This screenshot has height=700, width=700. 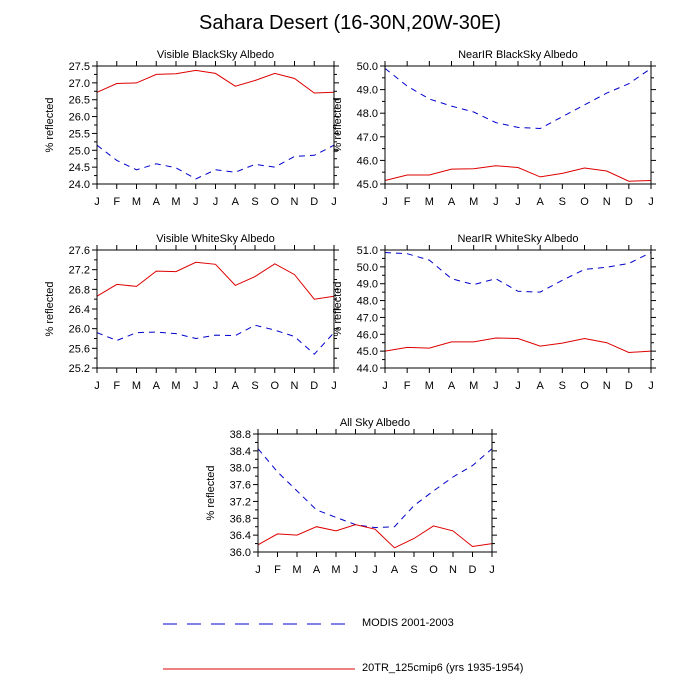 What do you see at coordinates (259, 646) in the screenshot?
I see `legend-samples` at bounding box center [259, 646].